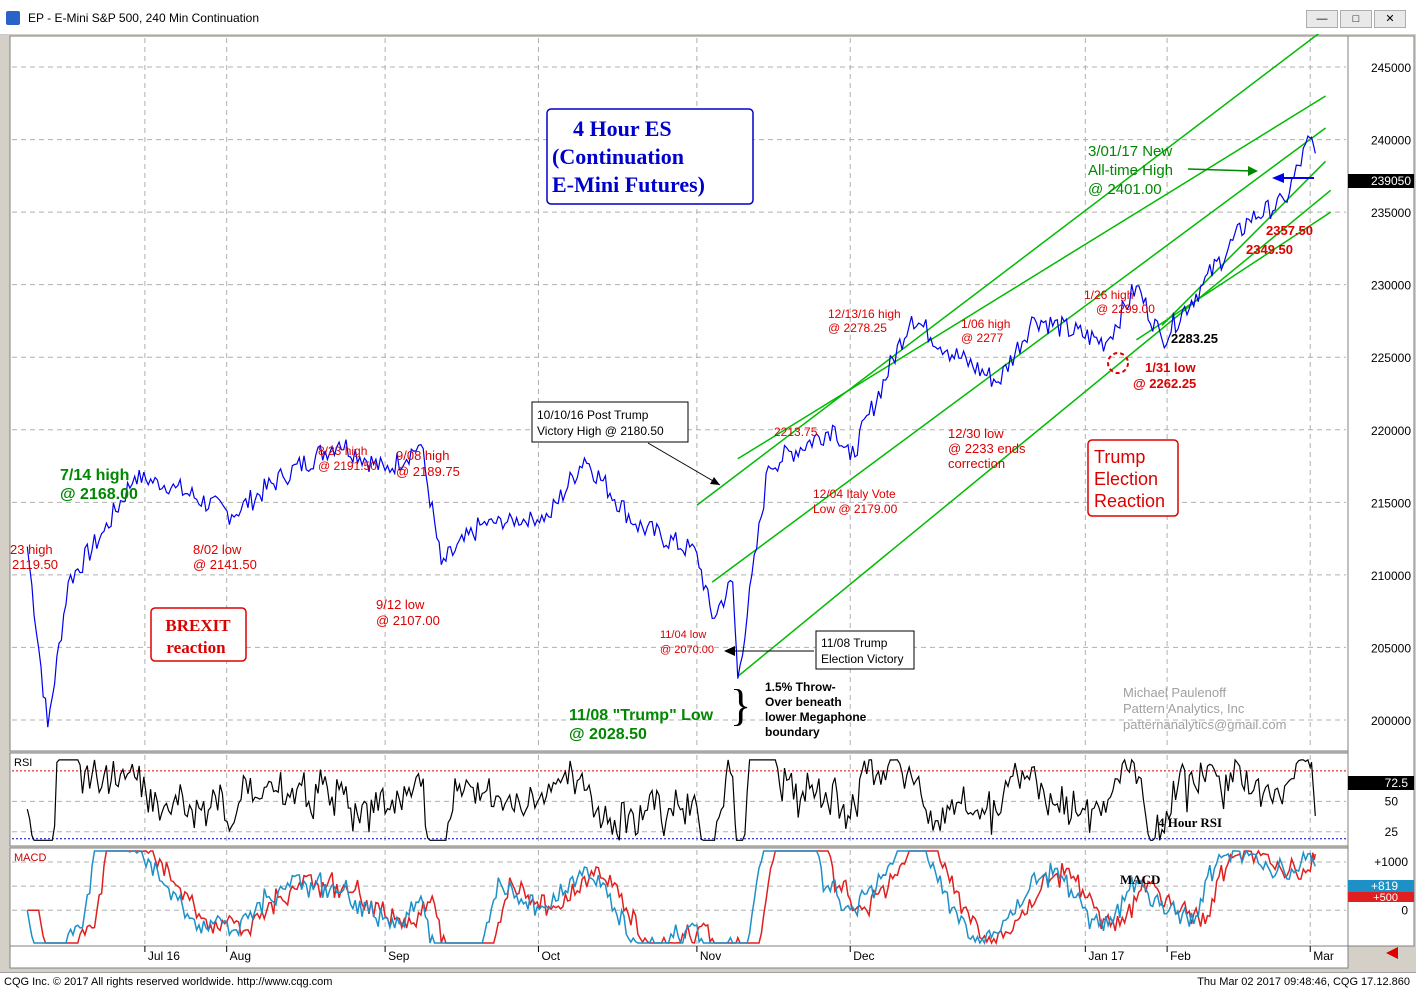 The image size is (1416, 991). Describe the element at coordinates (30, 858) in the screenshot. I see `macd-panel-label: MACD` at that location.